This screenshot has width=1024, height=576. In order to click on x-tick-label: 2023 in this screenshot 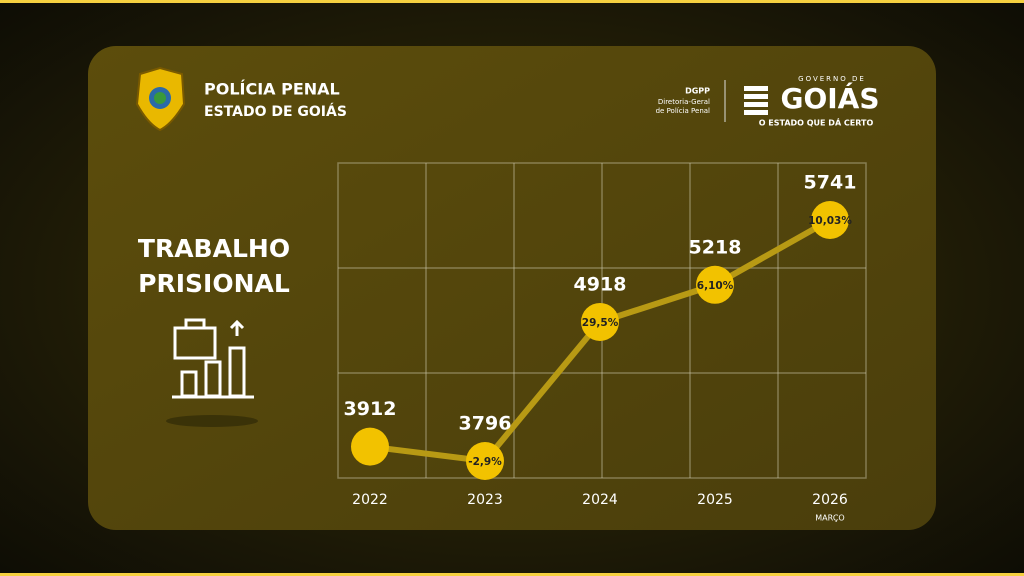, I will do `click(485, 500)`.